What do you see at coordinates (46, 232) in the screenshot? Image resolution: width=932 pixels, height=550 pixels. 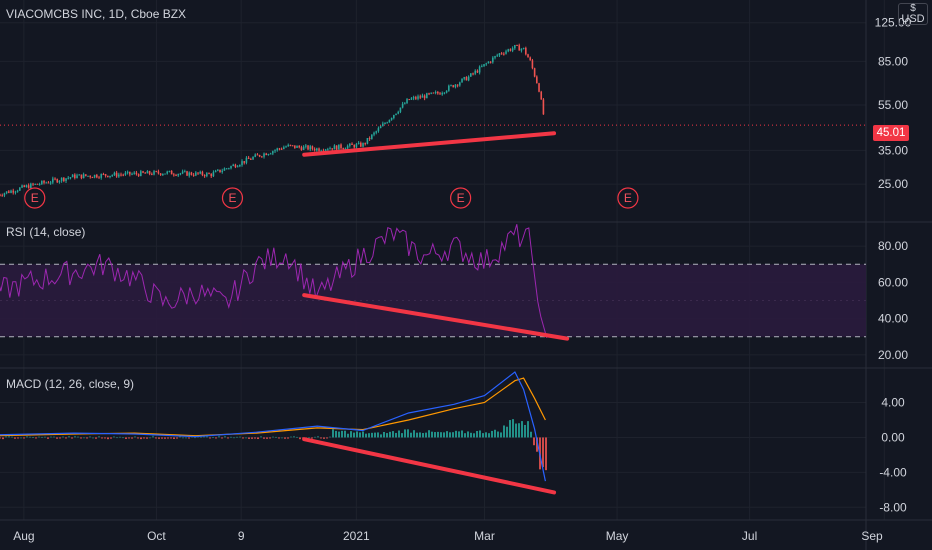 I see `rsi-pane-title: RSI (14, close)` at bounding box center [46, 232].